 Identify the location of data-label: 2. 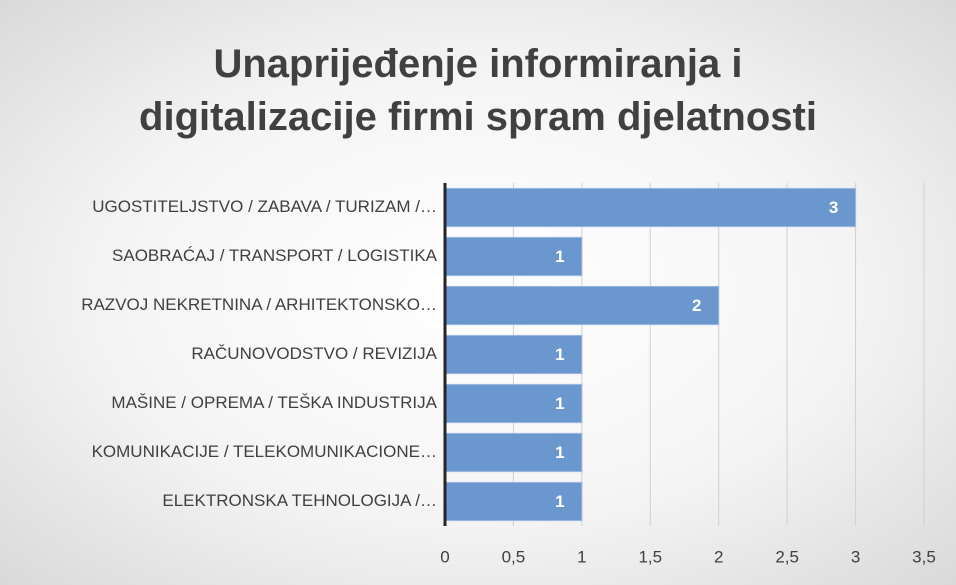
(696, 305).